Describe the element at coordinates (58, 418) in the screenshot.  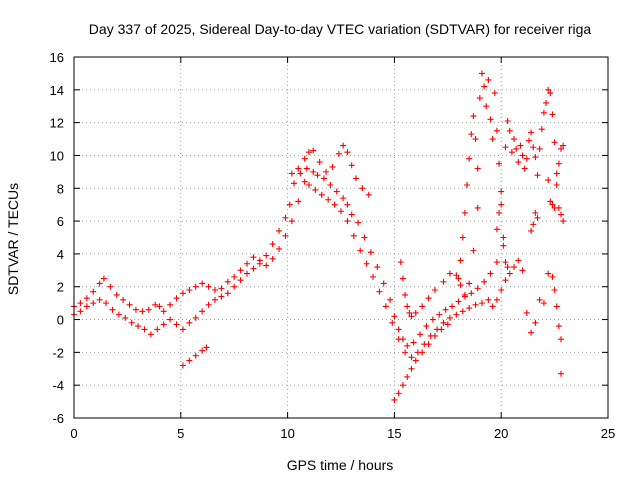
I see `y-tick-label: -6` at that location.